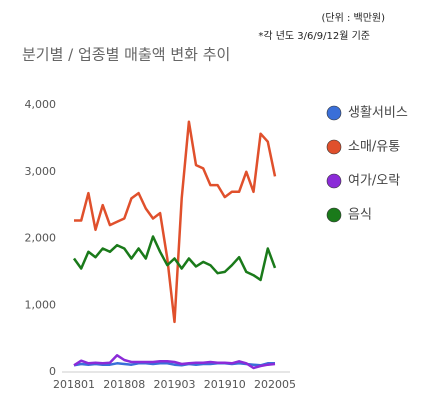 Image resolution: width=430 pixels, height=400 pixels. What do you see at coordinates (124, 384) in the screenshot?
I see `x-tick-label: 201808` at bounding box center [124, 384].